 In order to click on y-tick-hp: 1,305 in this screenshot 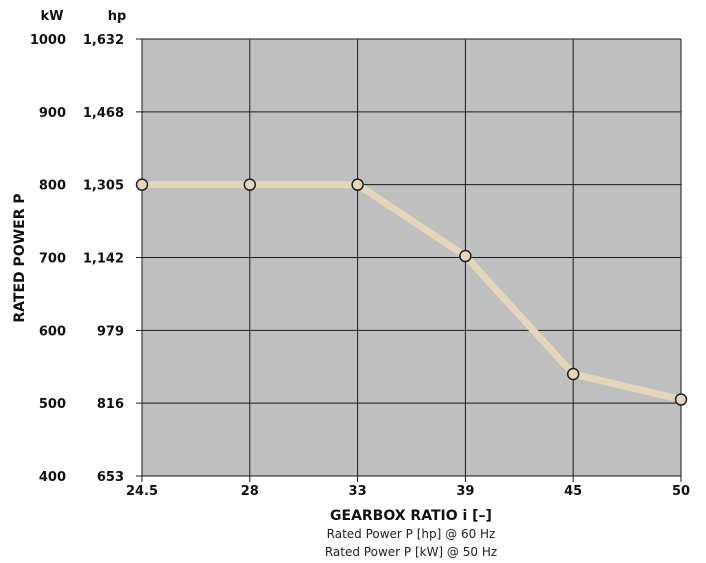, I will do `click(103, 186)`.